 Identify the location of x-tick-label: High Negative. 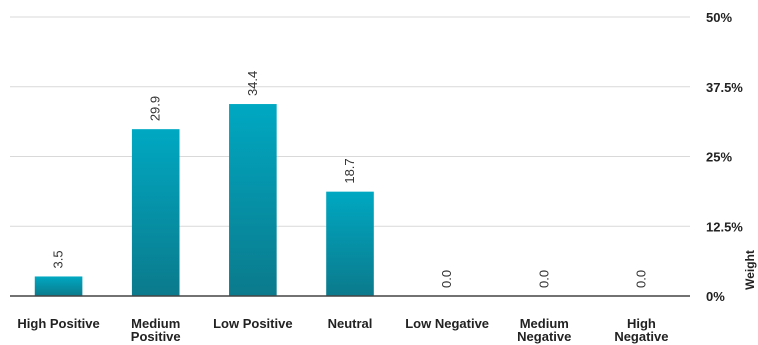
(641, 330).